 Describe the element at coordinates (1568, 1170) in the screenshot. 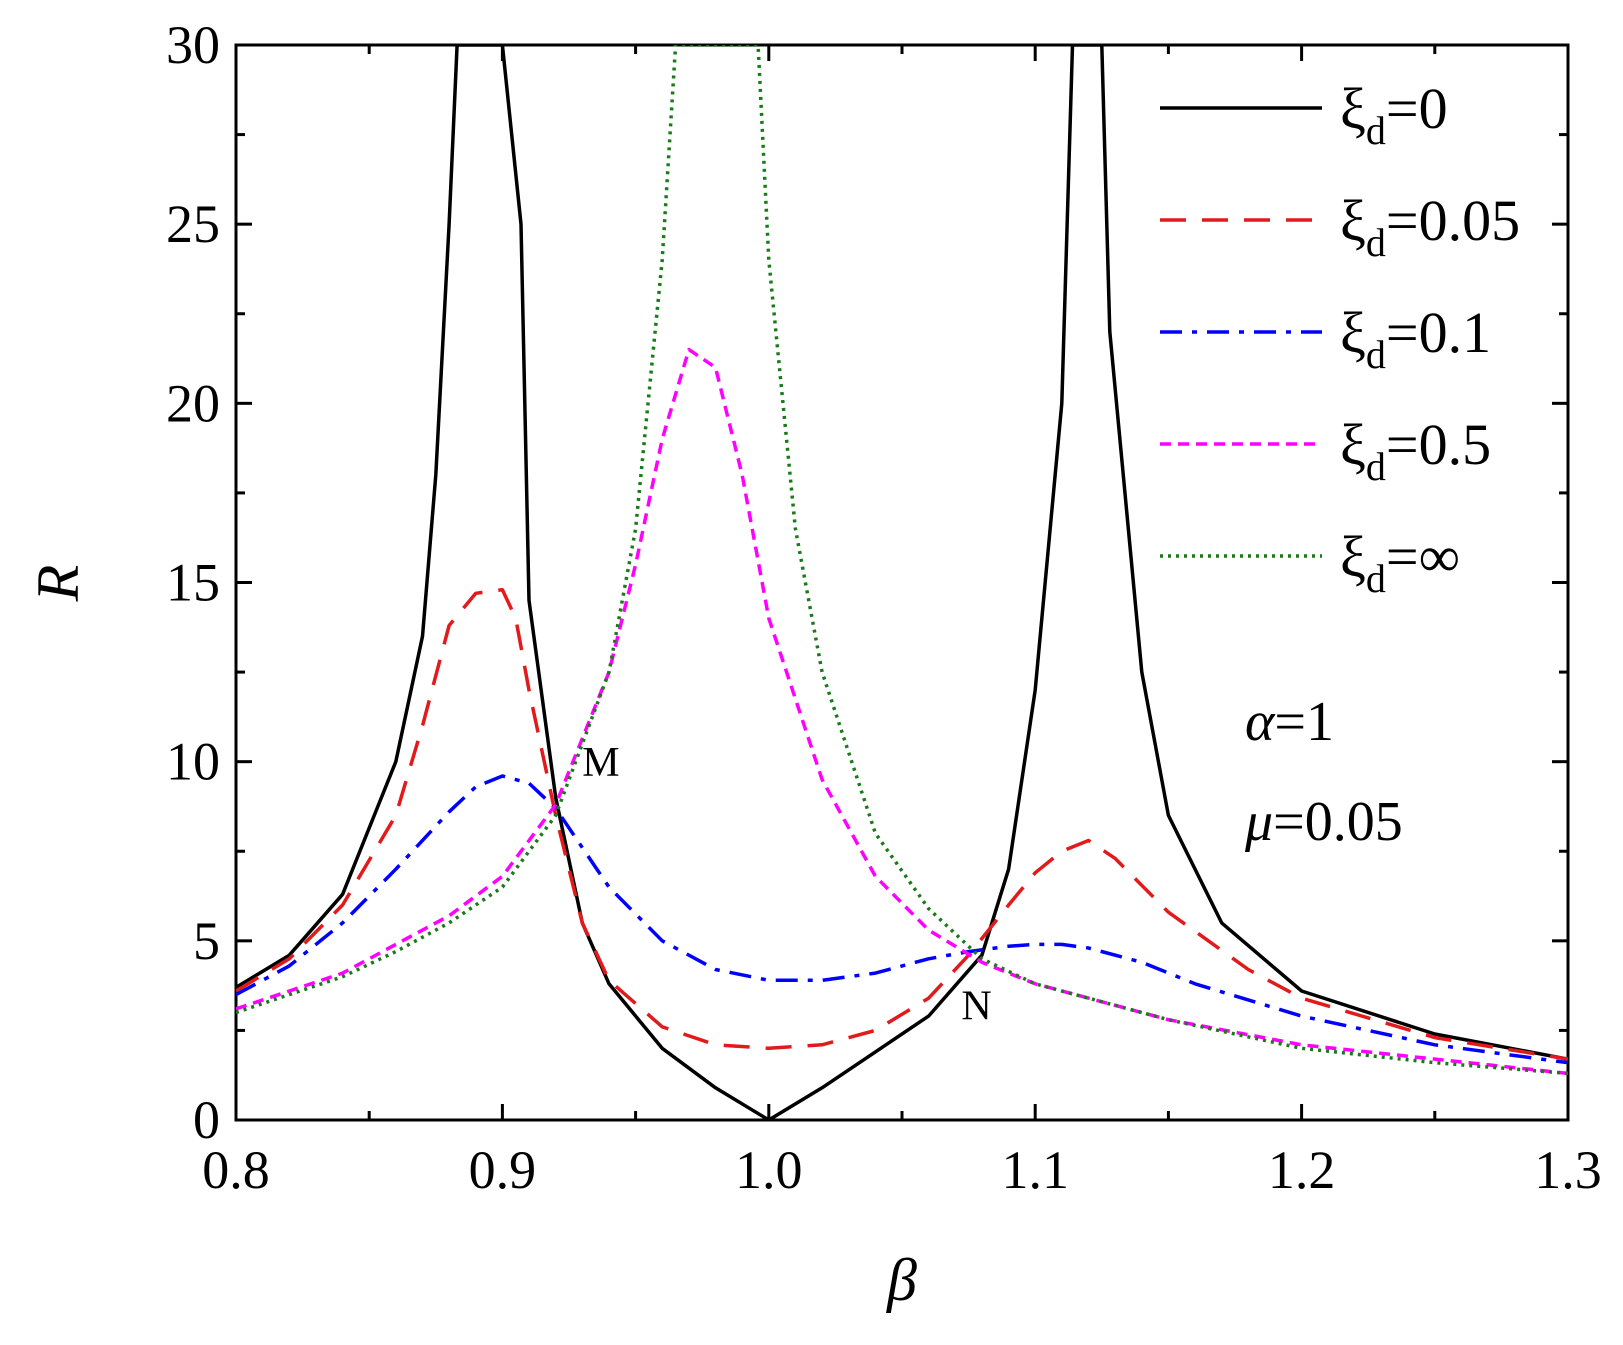

I see `x-tick-label: 1.3` at that location.